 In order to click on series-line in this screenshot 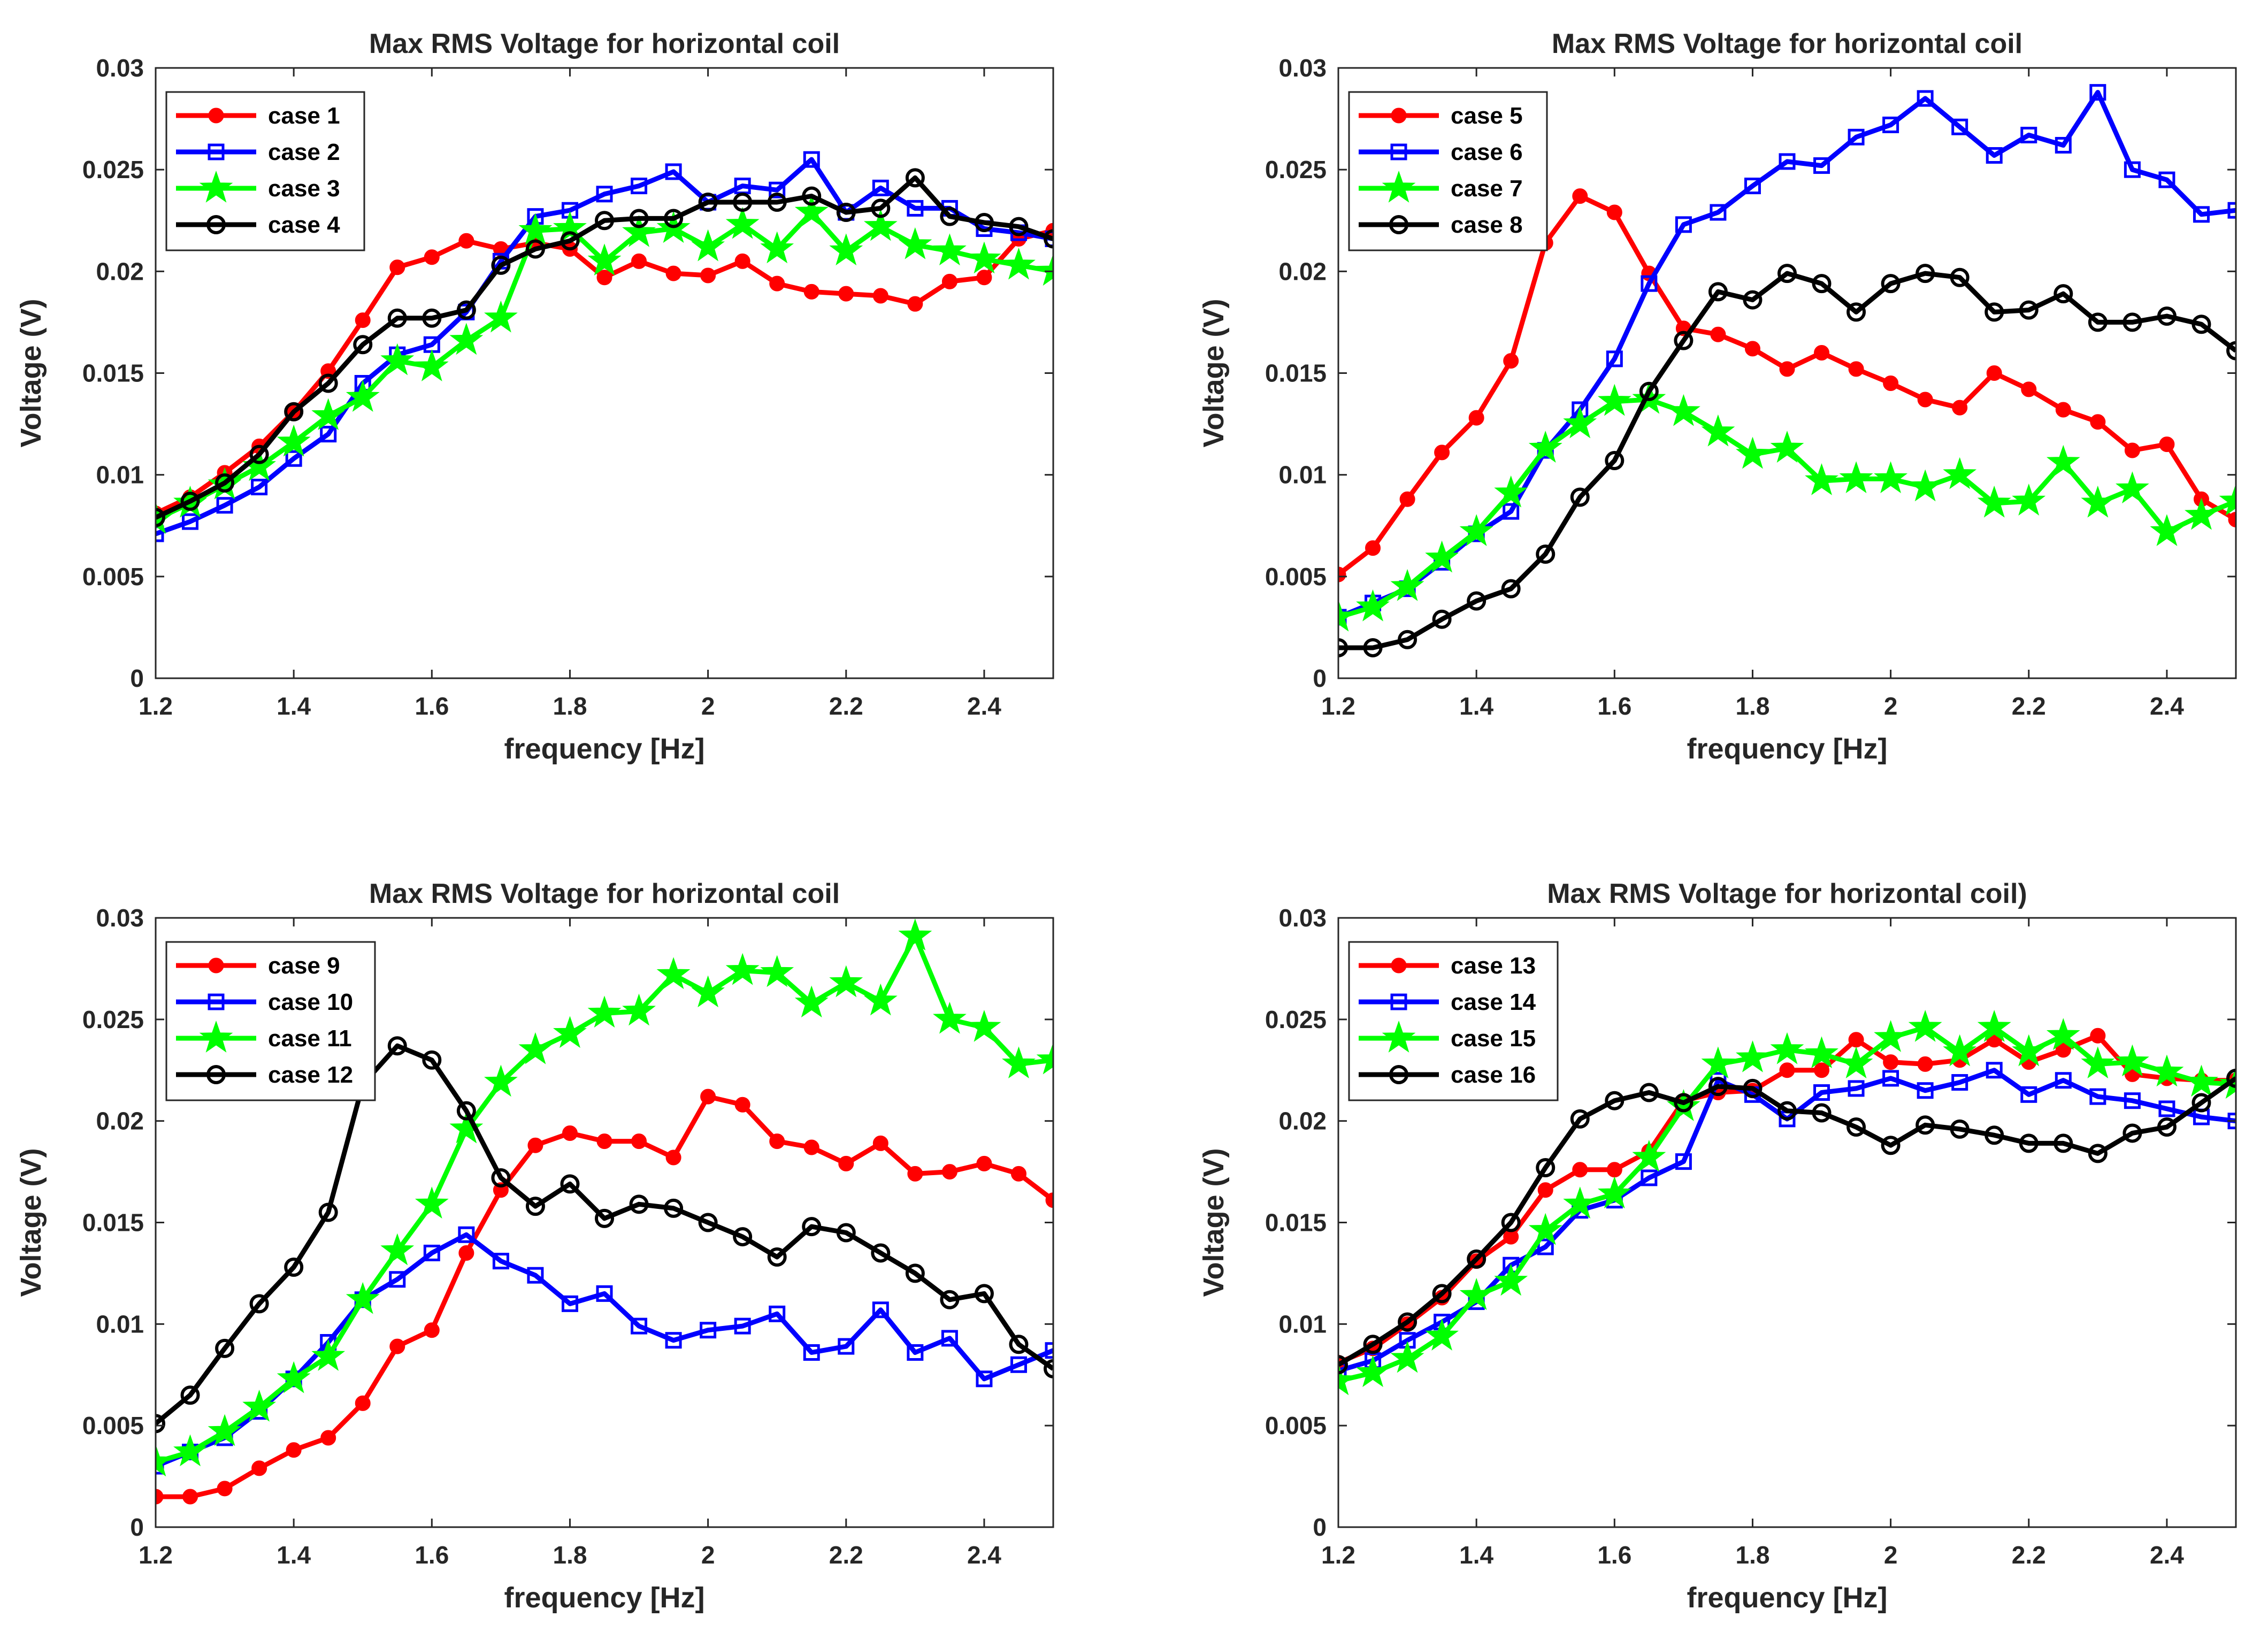, I will do `click(1787, 460)`.